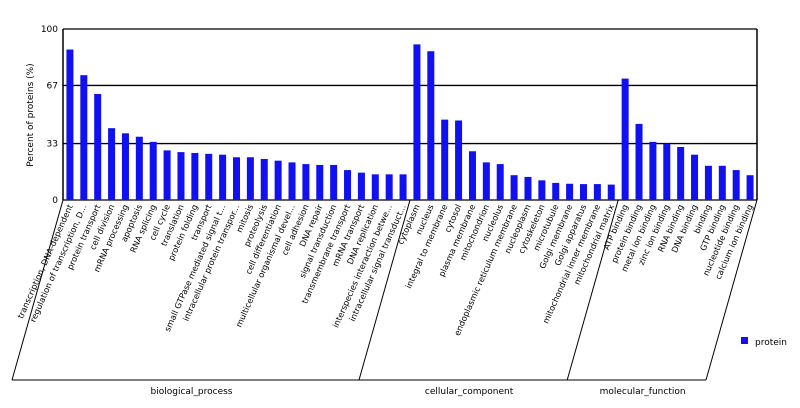  I want to click on y-tick-label: 67, so click(52, 86).